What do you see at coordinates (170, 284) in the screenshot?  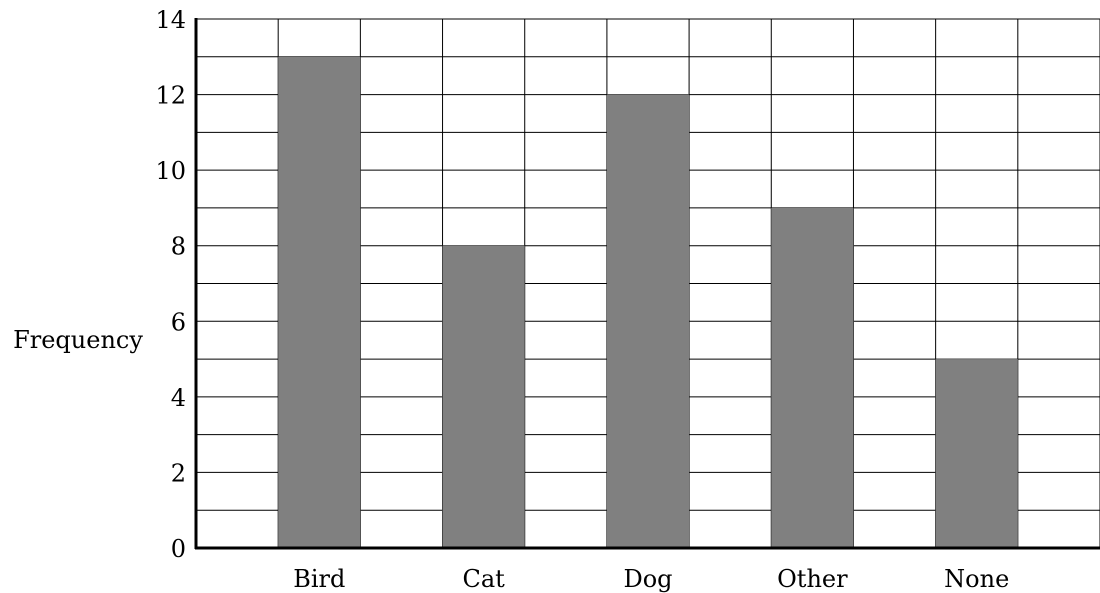 I see `y-tick-labels: 0 2 4 6 8 10 12 14` at bounding box center [170, 284].